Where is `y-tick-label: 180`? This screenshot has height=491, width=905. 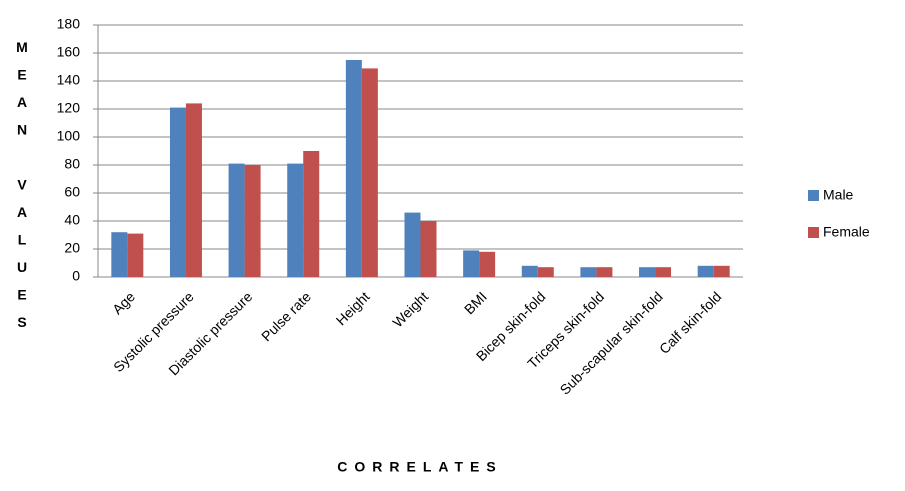 y-tick-label: 180 is located at coordinates (69, 24).